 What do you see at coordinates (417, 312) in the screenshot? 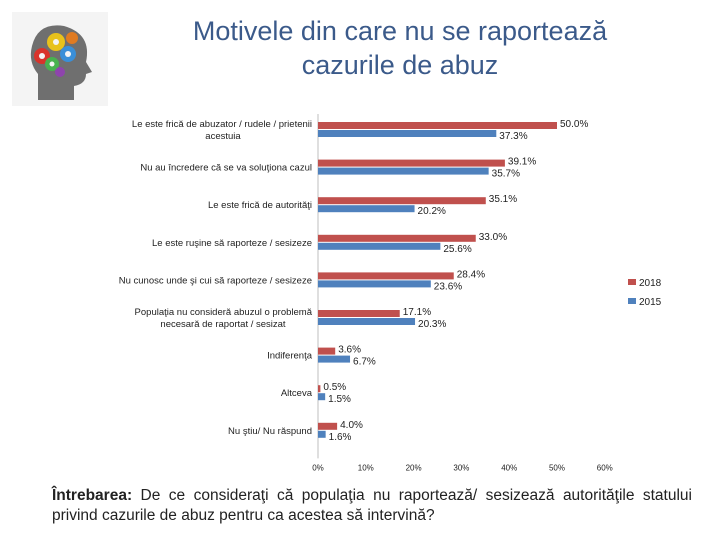
I see `data-label-2018: 17.1%` at bounding box center [417, 312].